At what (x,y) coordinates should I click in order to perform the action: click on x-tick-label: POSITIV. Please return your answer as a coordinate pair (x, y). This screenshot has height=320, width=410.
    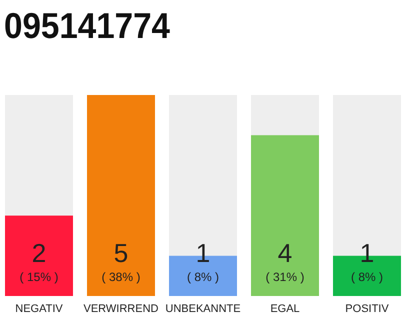
    Looking at the image, I should click on (367, 309).